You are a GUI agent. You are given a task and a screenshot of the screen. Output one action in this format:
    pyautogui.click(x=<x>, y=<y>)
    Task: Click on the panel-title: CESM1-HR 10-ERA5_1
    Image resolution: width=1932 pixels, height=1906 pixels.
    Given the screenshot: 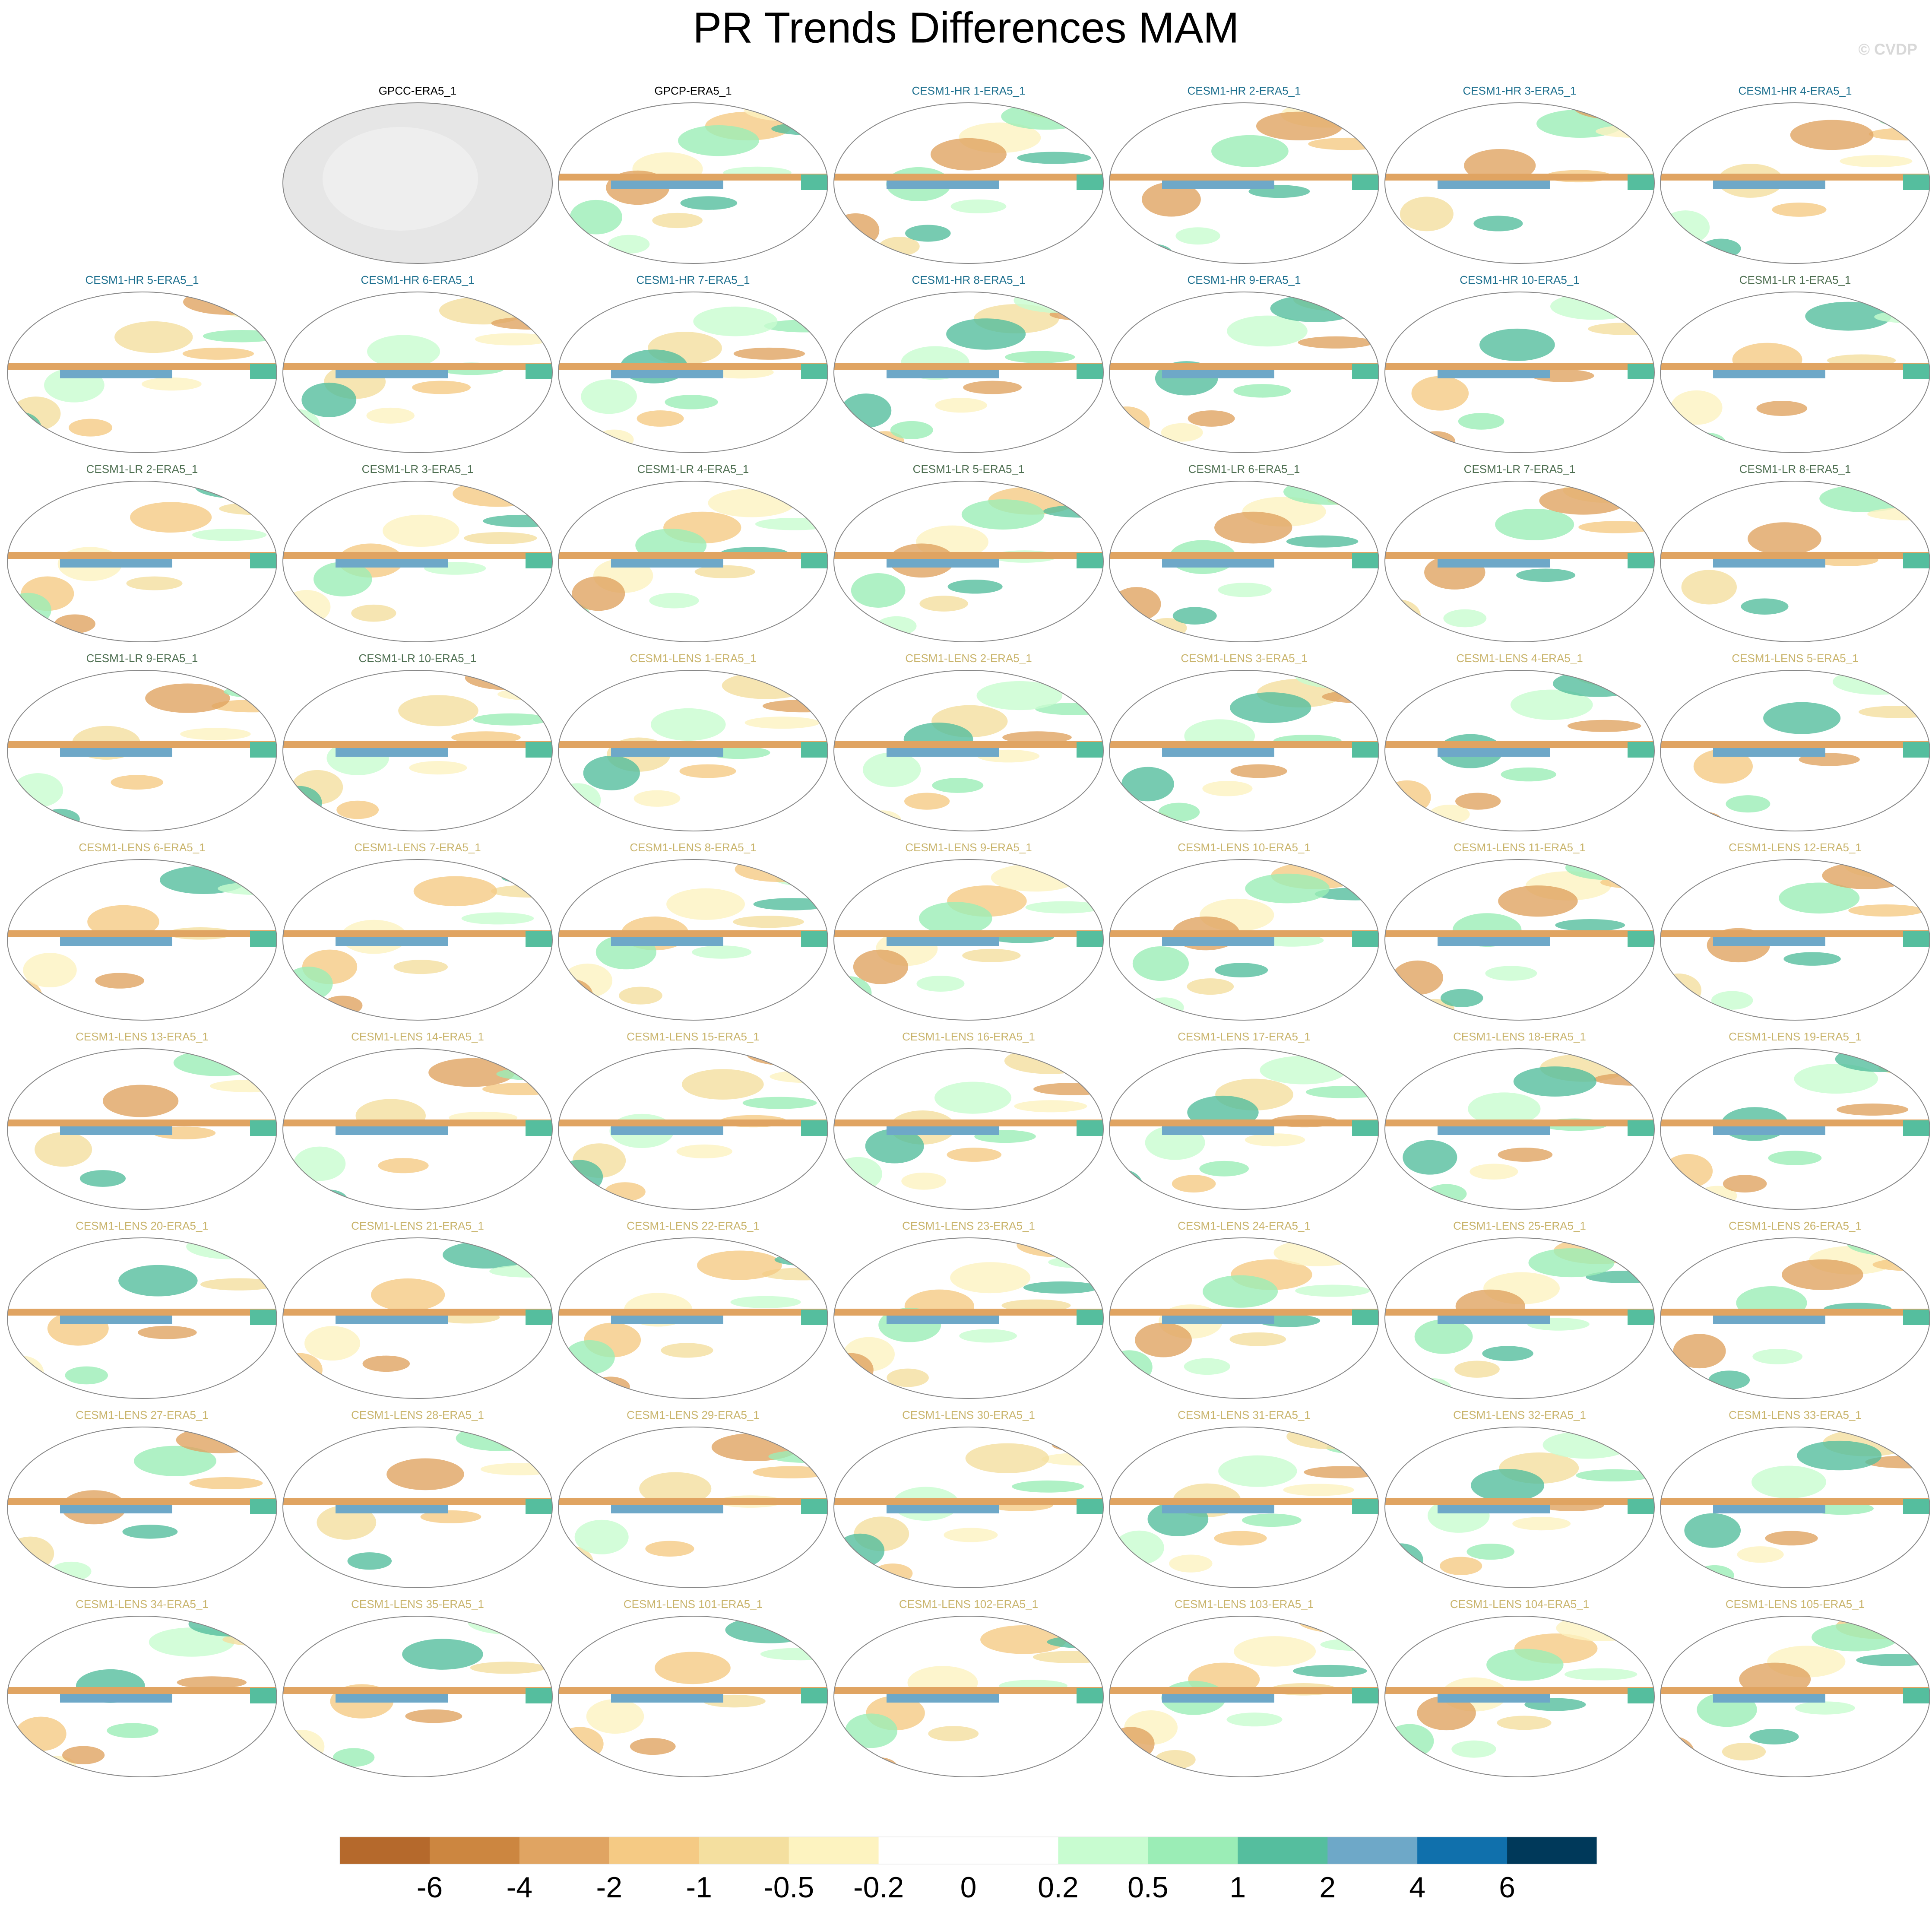 What is the action you would take?
    pyautogui.click(x=1520, y=279)
    